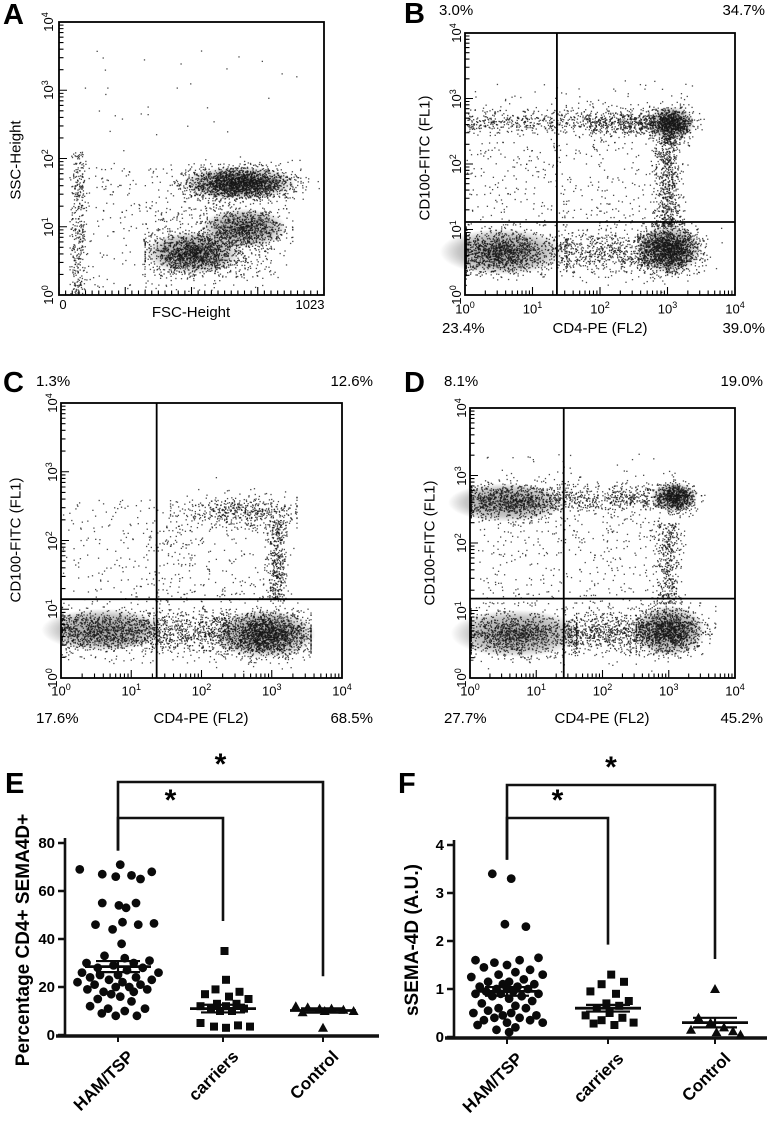 This screenshot has height=1126, width=771. I want to click on quadrant-percent-bottom-right-c: 68.5%, so click(351, 718).